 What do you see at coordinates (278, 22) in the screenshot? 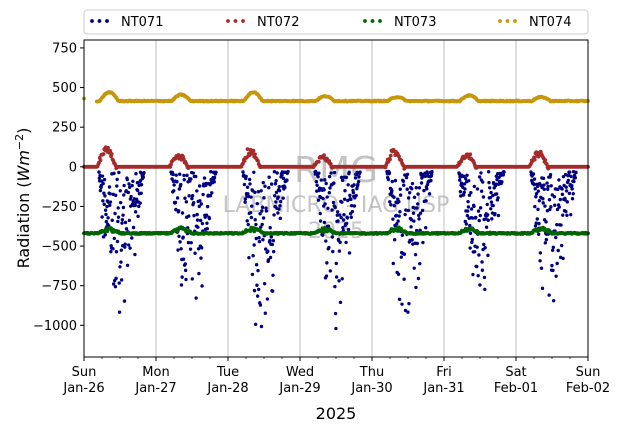
I see `legend-label-nt072: NT072` at bounding box center [278, 22].